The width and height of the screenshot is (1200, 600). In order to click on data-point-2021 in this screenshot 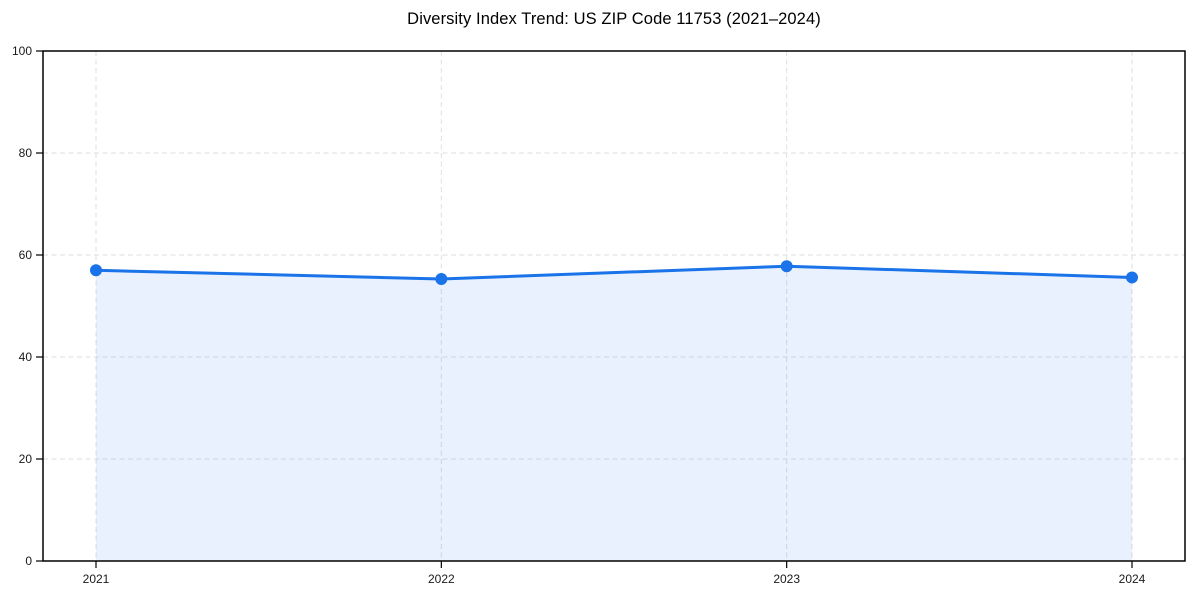, I will do `click(96, 270)`.